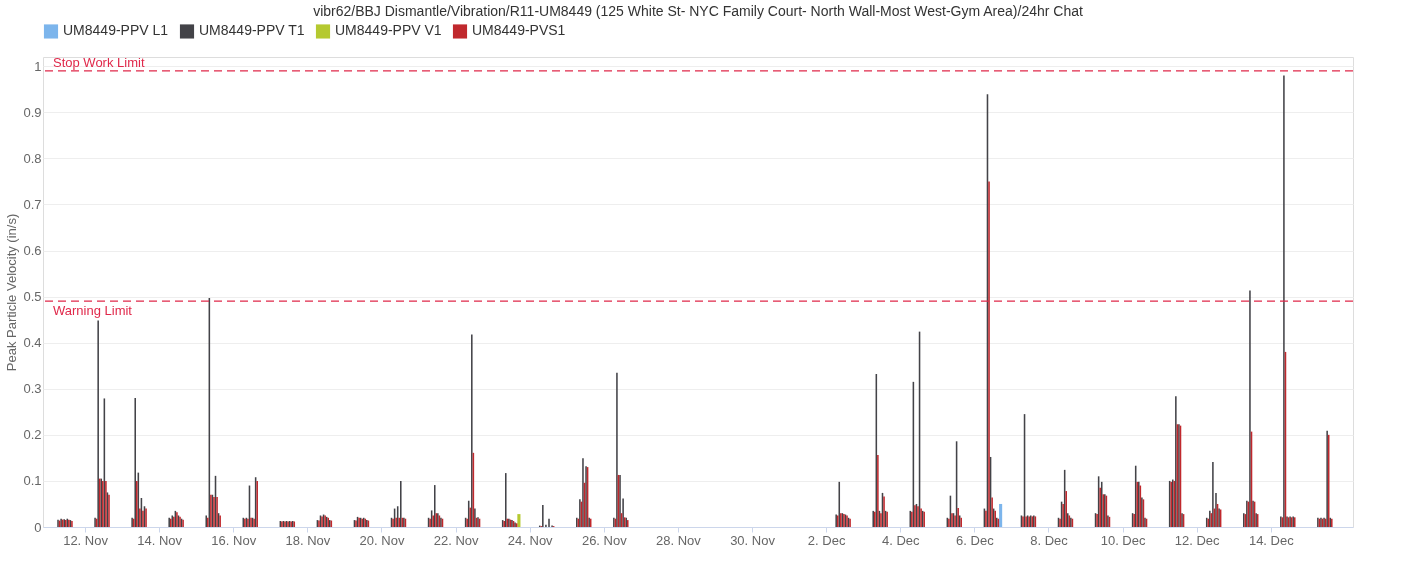 The width and height of the screenshot is (1401, 575). Describe the element at coordinates (32, 435) in the screenshot. I see `y-tick-label: 0.2` at that location.